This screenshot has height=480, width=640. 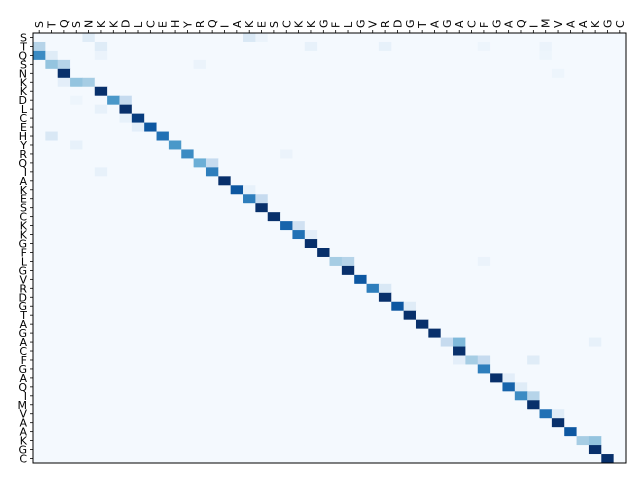 I want to click on y-tick-label: C, so click(x=23, y=217).